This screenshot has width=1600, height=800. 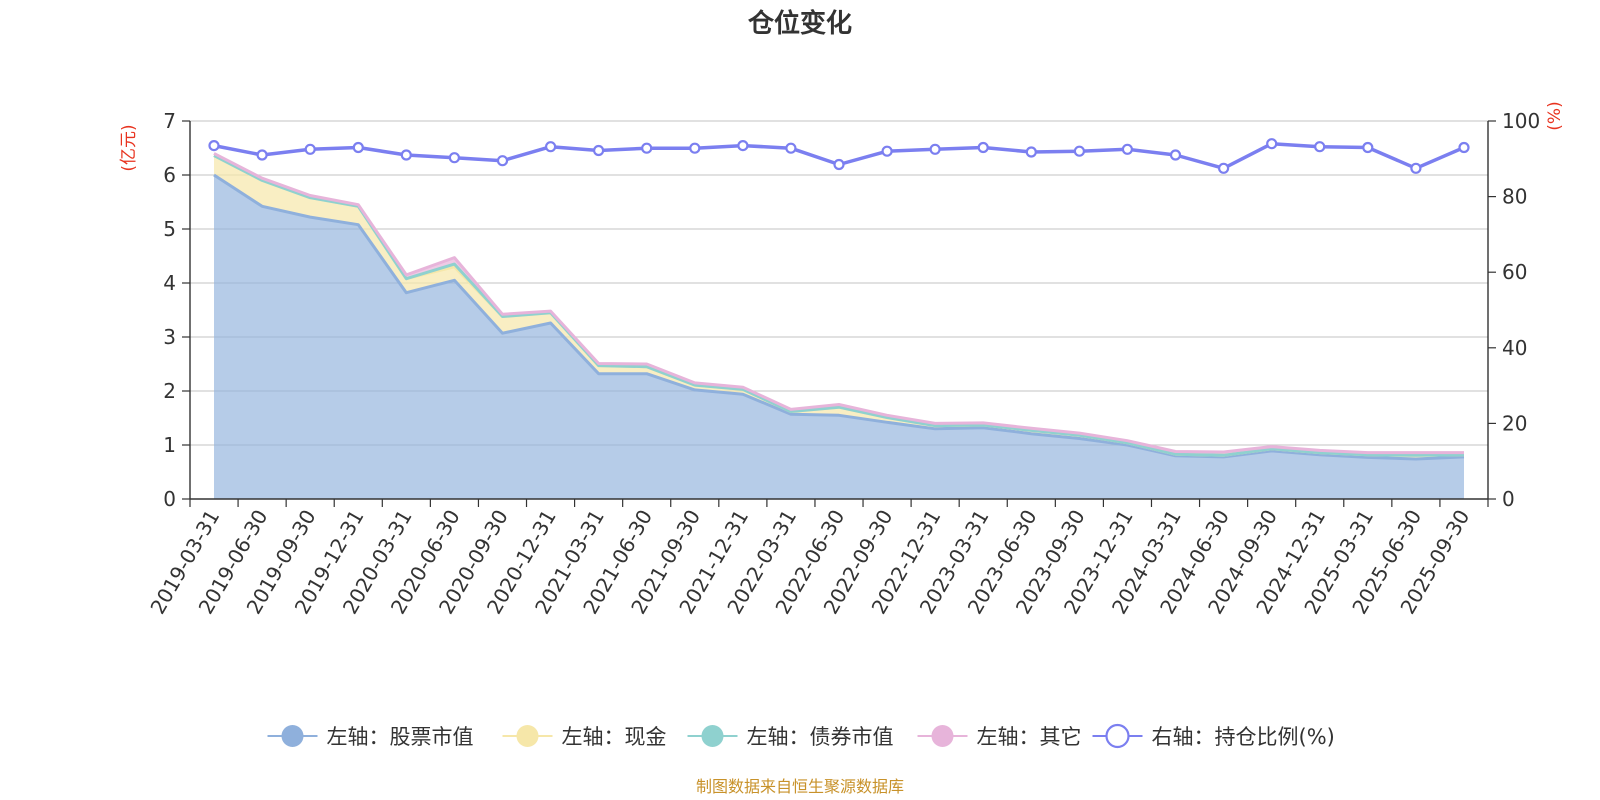 What do you see at coordinates (1514, 197) in the screenshot?
I see `right-axis-tick-label: 80` at bounding box center [1514, 197].